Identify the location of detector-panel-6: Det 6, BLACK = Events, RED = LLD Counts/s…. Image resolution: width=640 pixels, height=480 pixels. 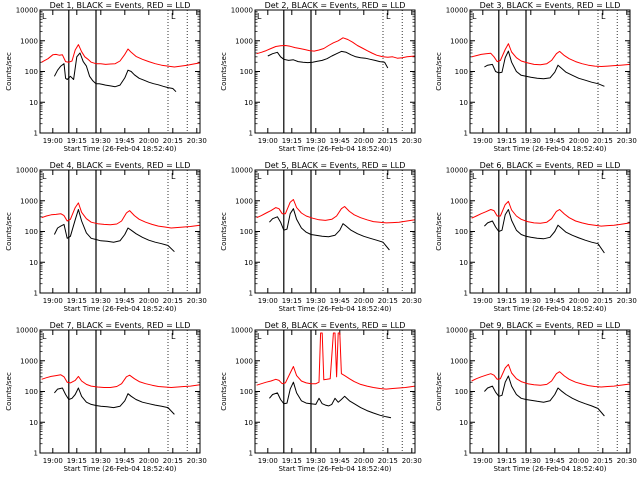
(536, 237).